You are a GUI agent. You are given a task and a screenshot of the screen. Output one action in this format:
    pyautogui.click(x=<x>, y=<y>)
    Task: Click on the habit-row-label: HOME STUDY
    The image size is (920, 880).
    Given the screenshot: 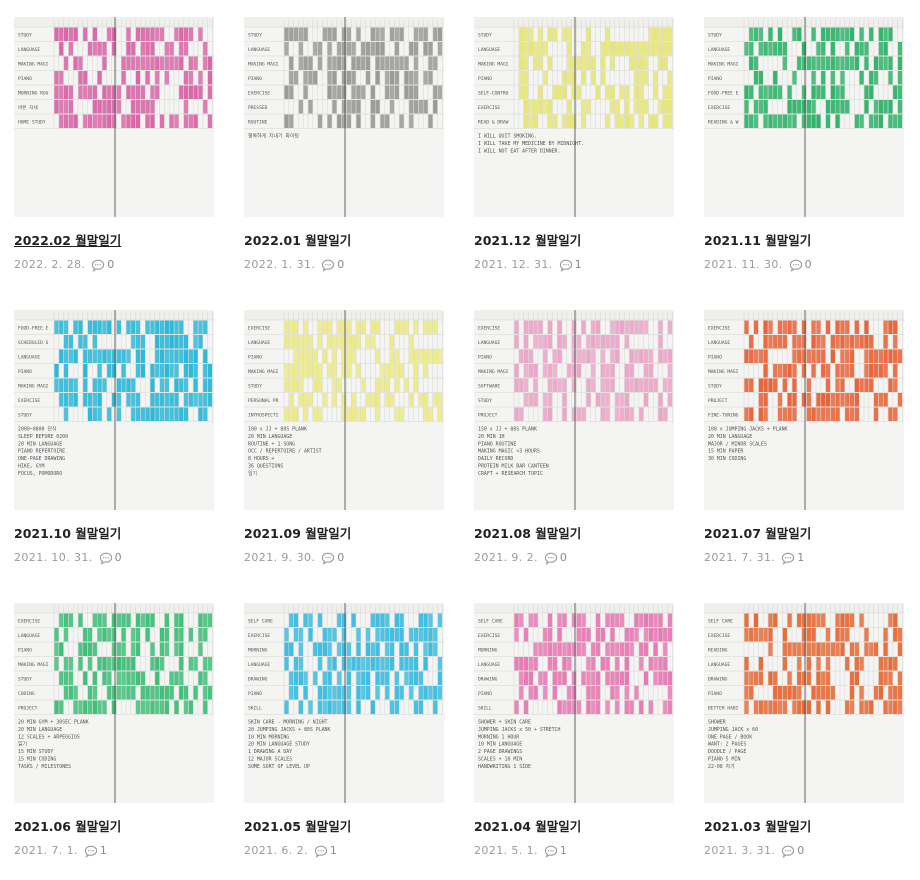 What is the action you would take?
    pyautogui.click(x=32, y=123)
    